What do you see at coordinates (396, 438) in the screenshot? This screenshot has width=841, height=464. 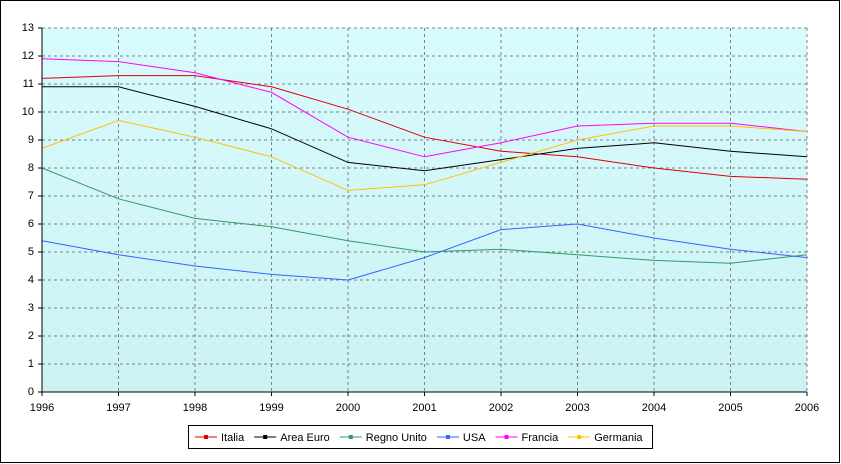 I see `legend-label: Regno Unito` at bounding box center [396, 438].